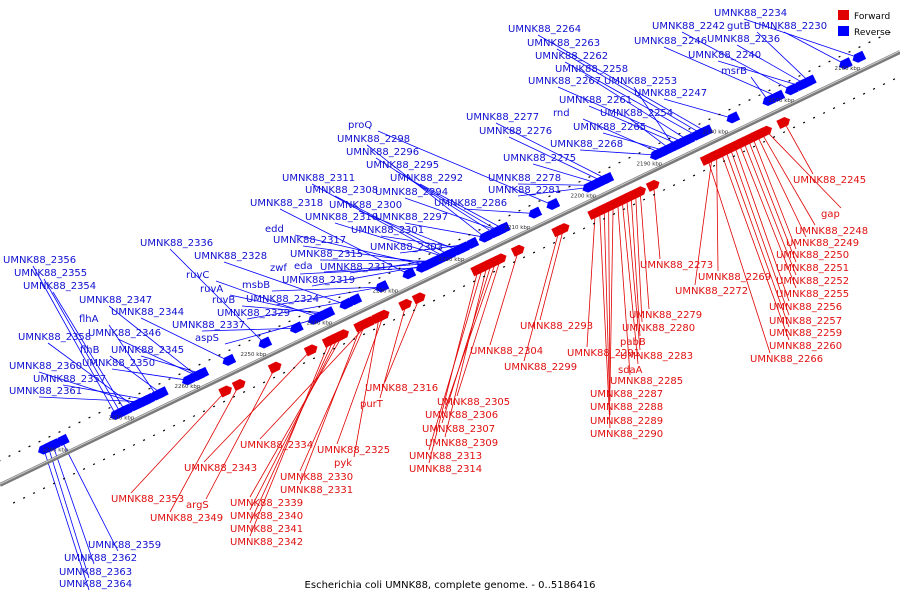 The height and width of the screenshot is (600, 900). What do you see at coordinates (670, 93) in the screenshot?
I see `gene-label: UMNK88_2247` at bounding box center [670, 93].